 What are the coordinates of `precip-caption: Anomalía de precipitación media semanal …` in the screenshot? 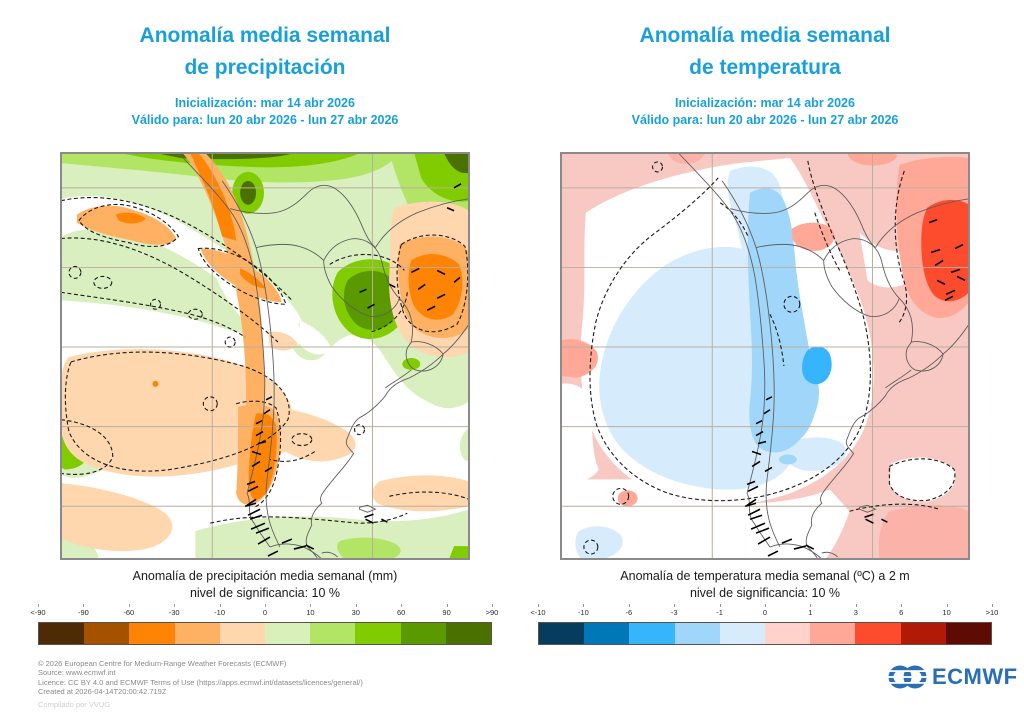 It's located at (265, 585).